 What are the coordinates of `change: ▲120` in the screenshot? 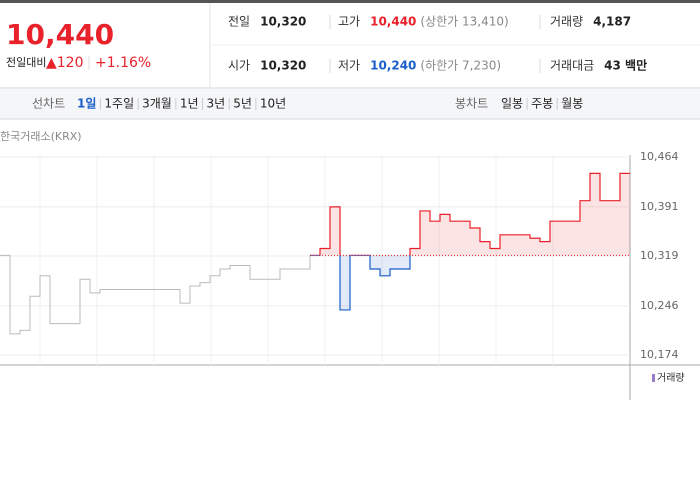 It's located at (65, 63).